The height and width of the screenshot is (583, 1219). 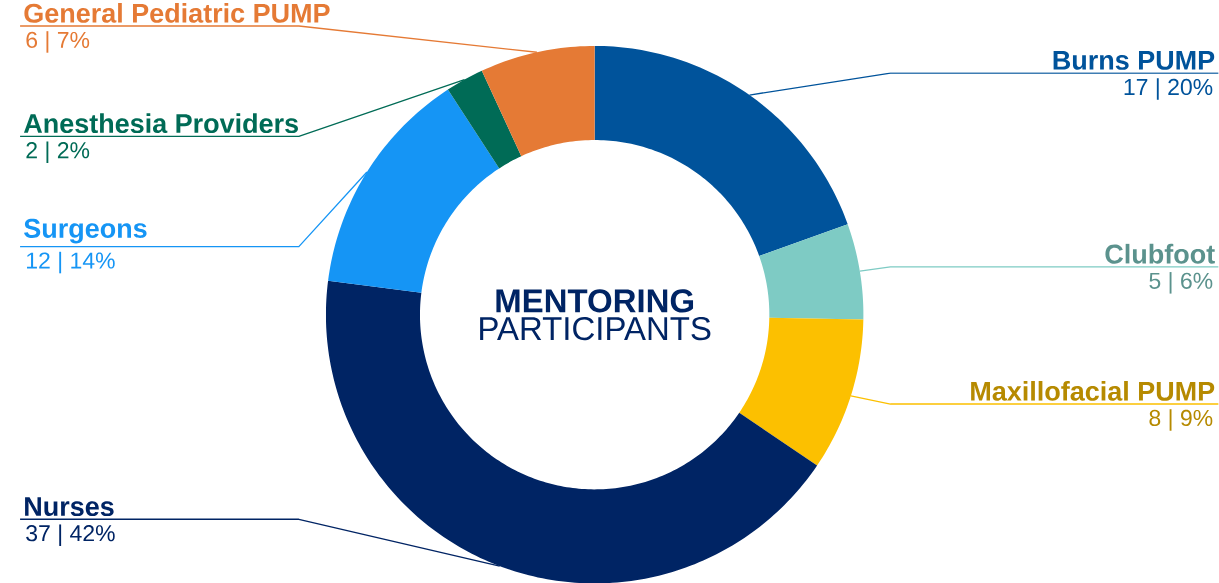 I want to click on slice-label: Burns PUMP, so click(x=1134, y=60).